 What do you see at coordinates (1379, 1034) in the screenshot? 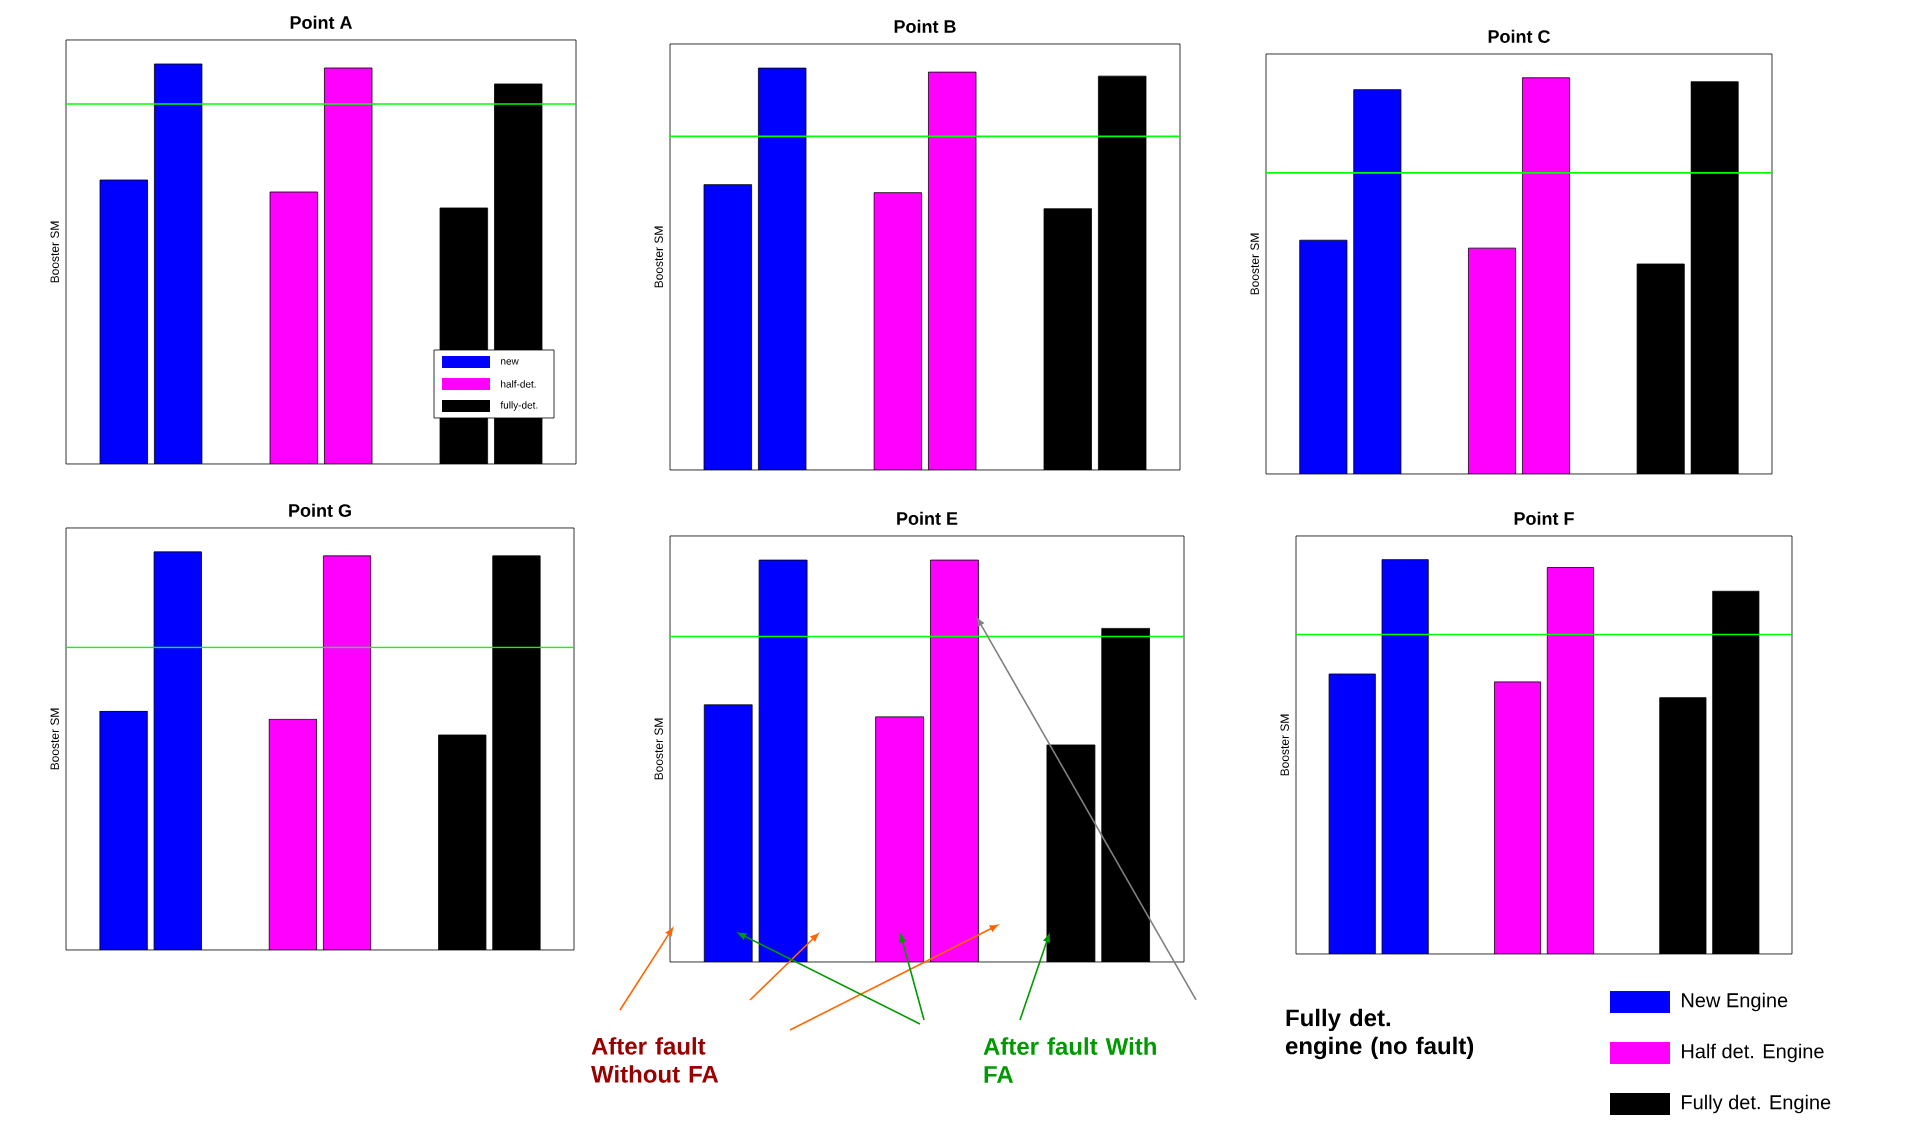
I see `text: Fully det. engine (no fault)` at bounding box center [1379, 1034].